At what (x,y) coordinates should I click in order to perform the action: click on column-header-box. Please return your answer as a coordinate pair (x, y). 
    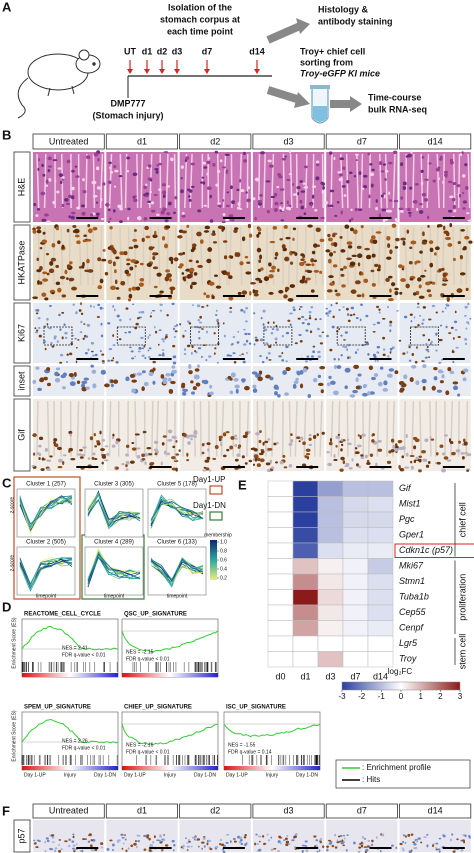
    Looking at the image, I should click on (361, 141).